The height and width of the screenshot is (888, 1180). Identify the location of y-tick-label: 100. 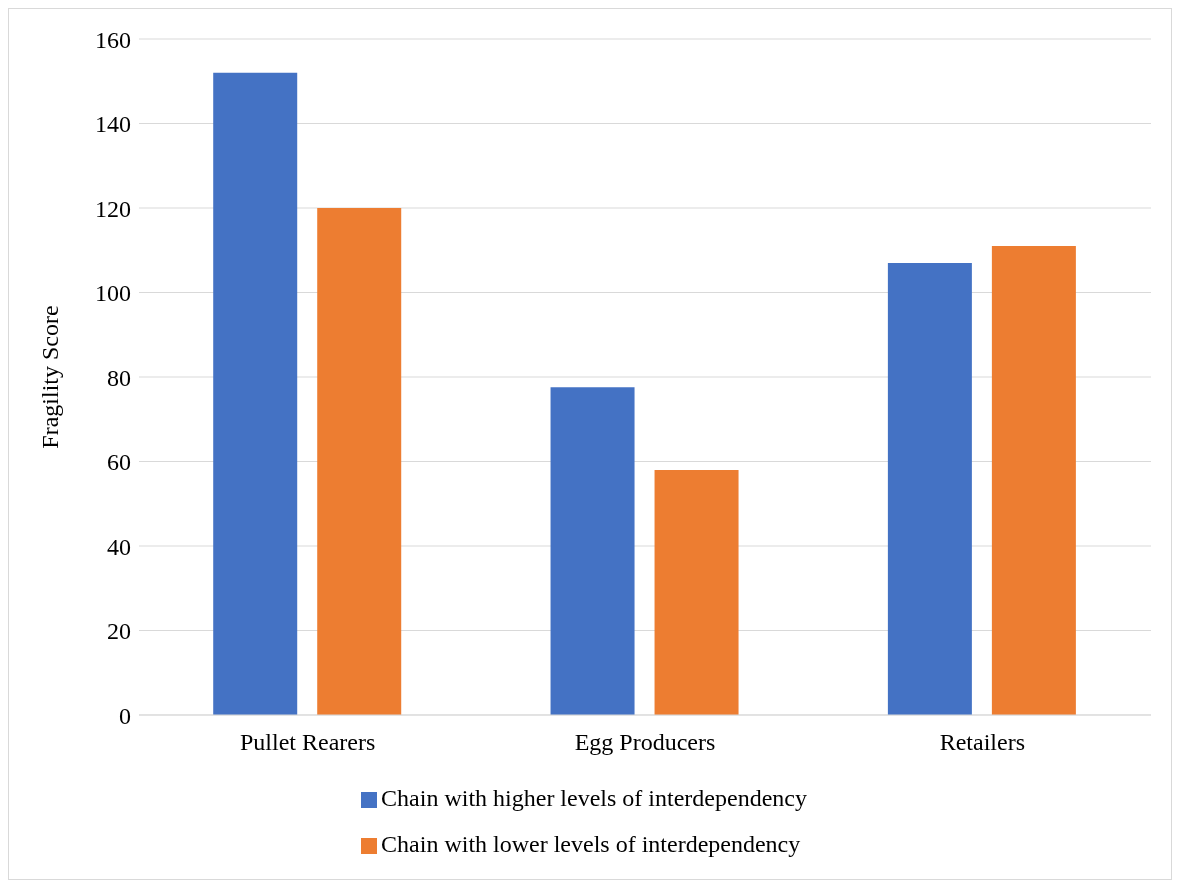
(113, 293).